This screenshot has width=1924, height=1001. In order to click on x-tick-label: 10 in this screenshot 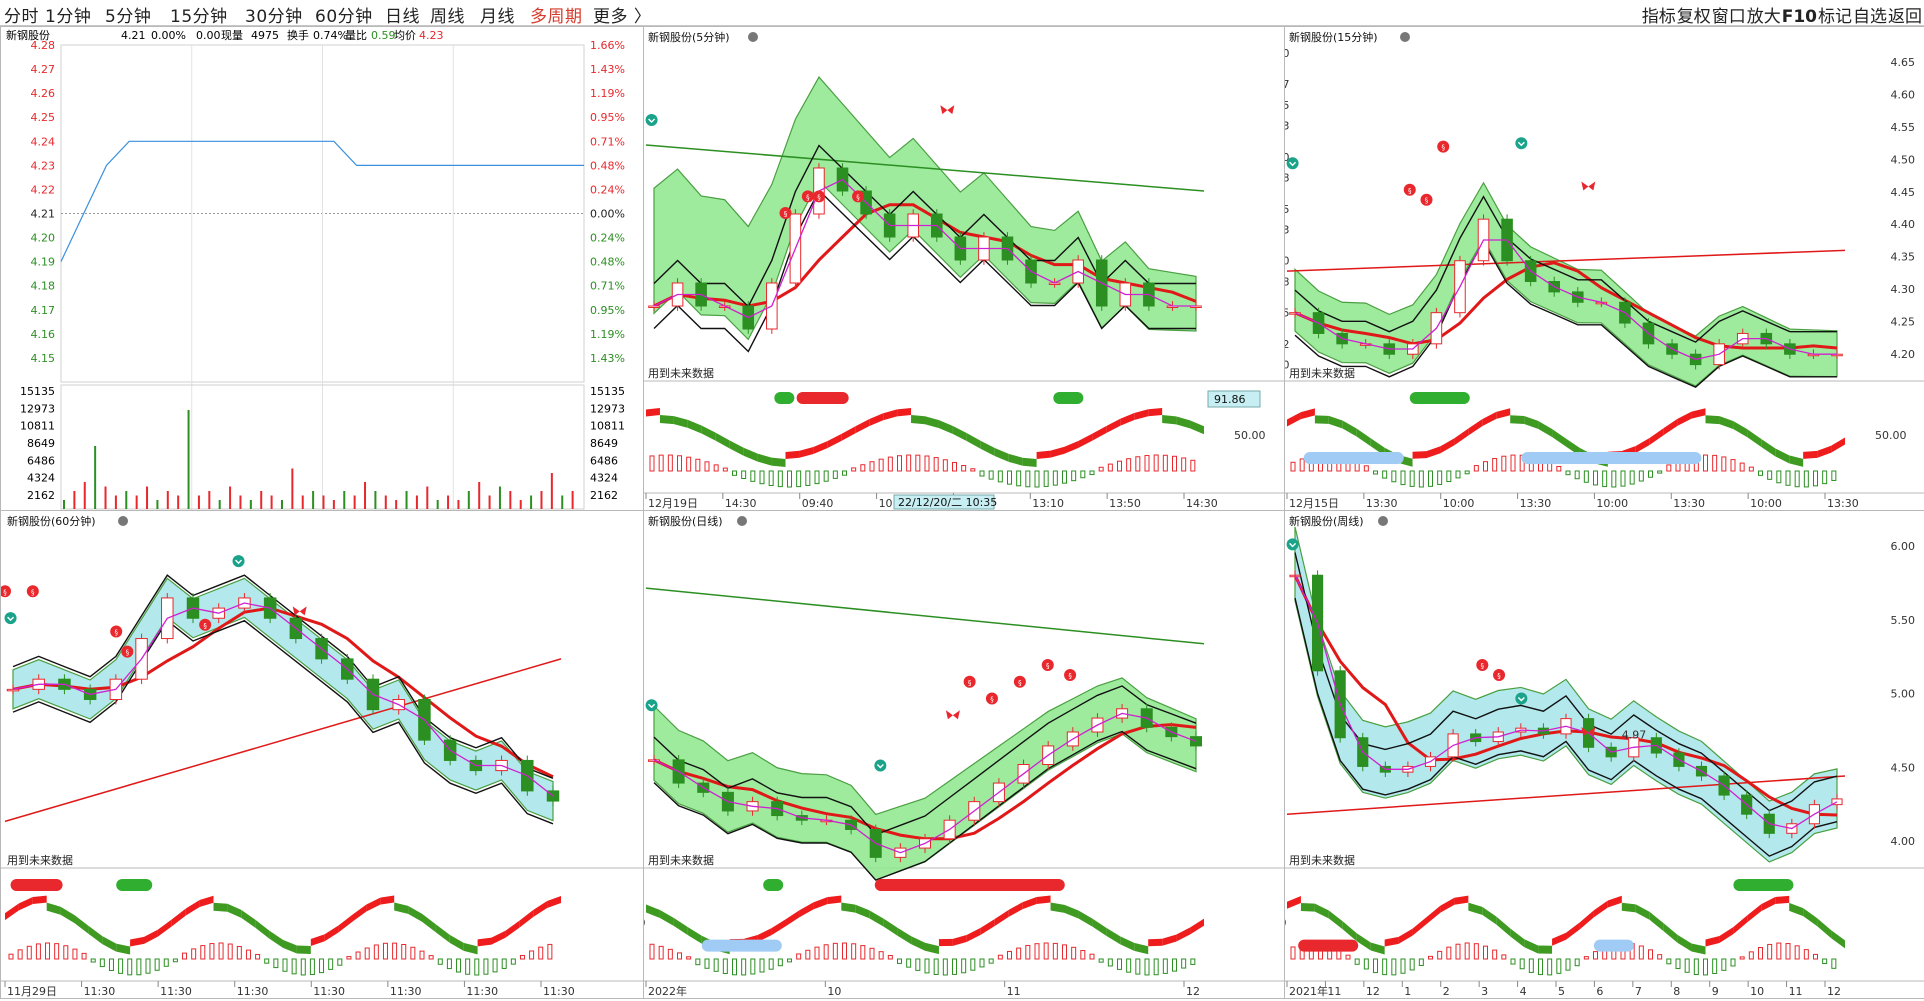, I will do `click(834, 991)`.